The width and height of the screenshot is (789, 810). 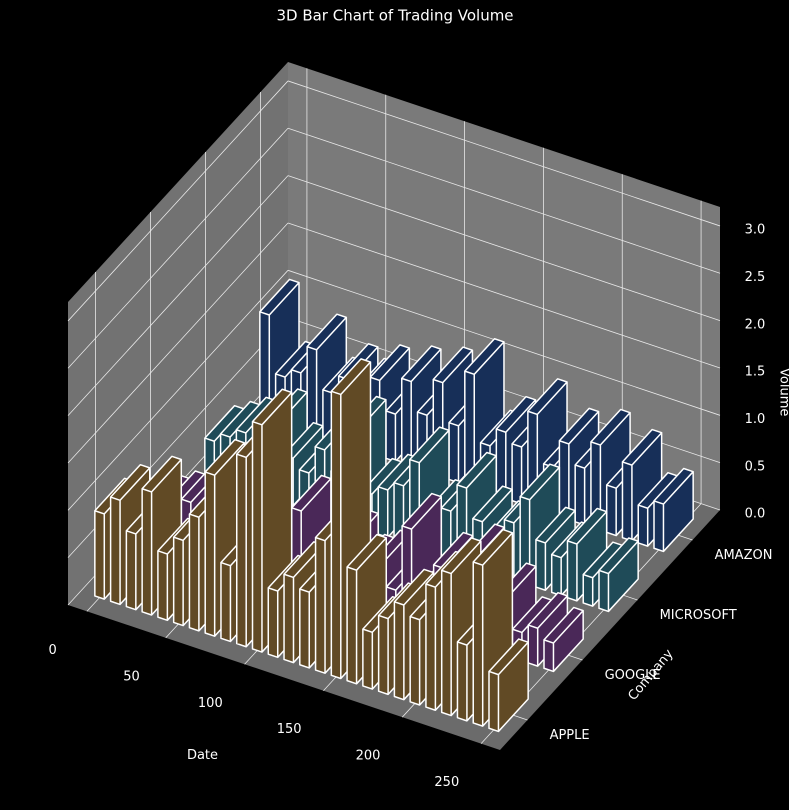 I want to click on z-tick-label: 1.0, so click(x=755, y=419).